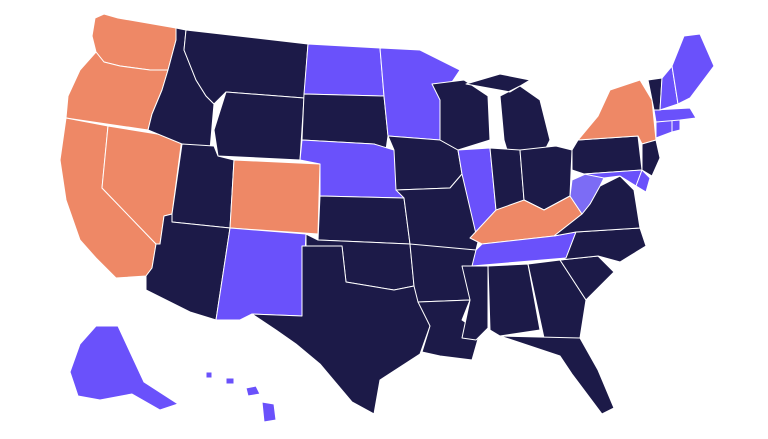 The height and width of the screenshot is (439, 768). Describe the element at coordinates (514, 300) in the screenshot. I see `state-al` at that location.